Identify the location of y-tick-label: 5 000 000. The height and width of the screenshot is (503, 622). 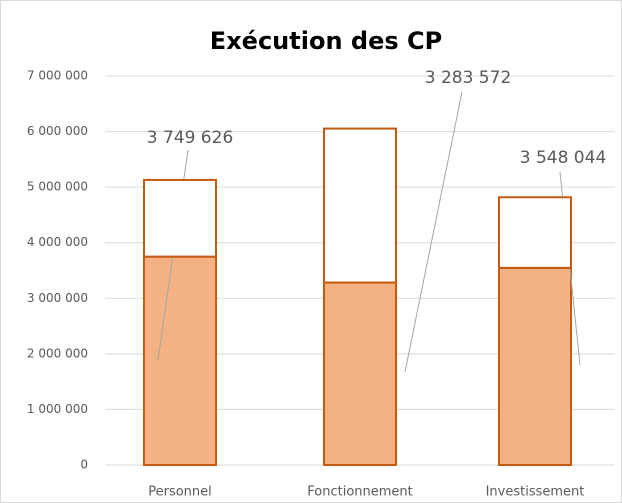
(57, 187).